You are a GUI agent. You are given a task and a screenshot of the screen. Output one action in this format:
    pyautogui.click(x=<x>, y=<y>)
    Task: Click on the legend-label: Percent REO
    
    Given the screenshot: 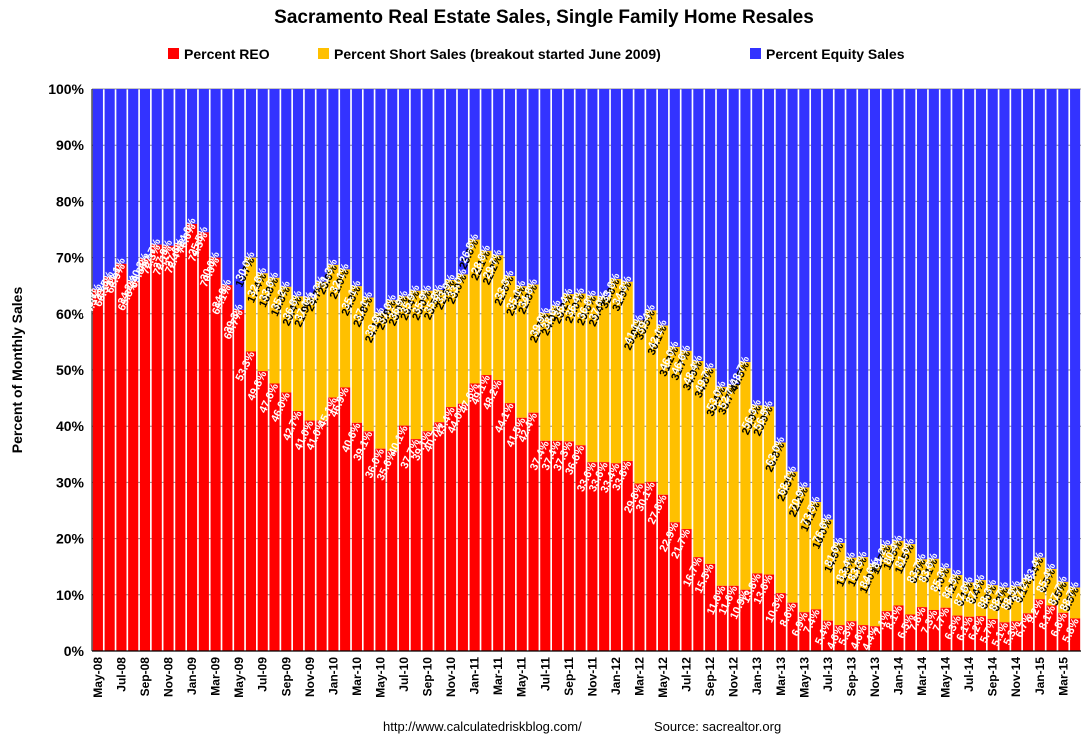 What is the action you would take?
    pyautogui.click(x=227, y=54)
    